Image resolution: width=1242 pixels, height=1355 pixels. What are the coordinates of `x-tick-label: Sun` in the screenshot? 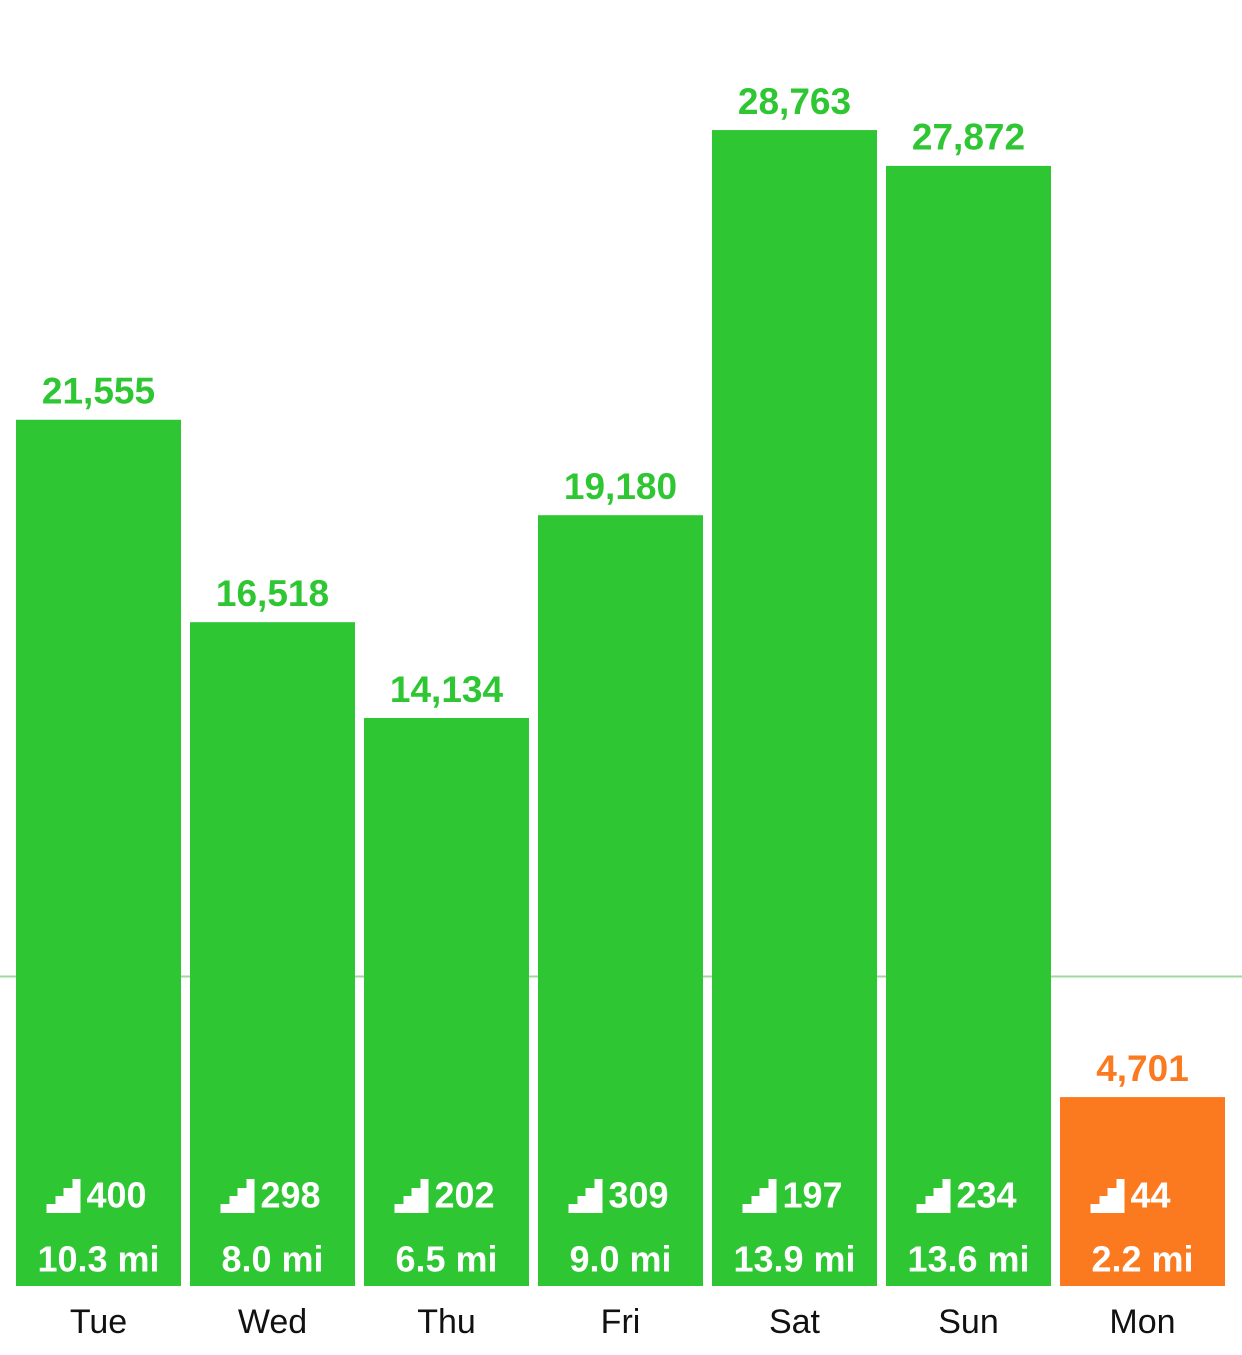 It's located at (968, 1322).